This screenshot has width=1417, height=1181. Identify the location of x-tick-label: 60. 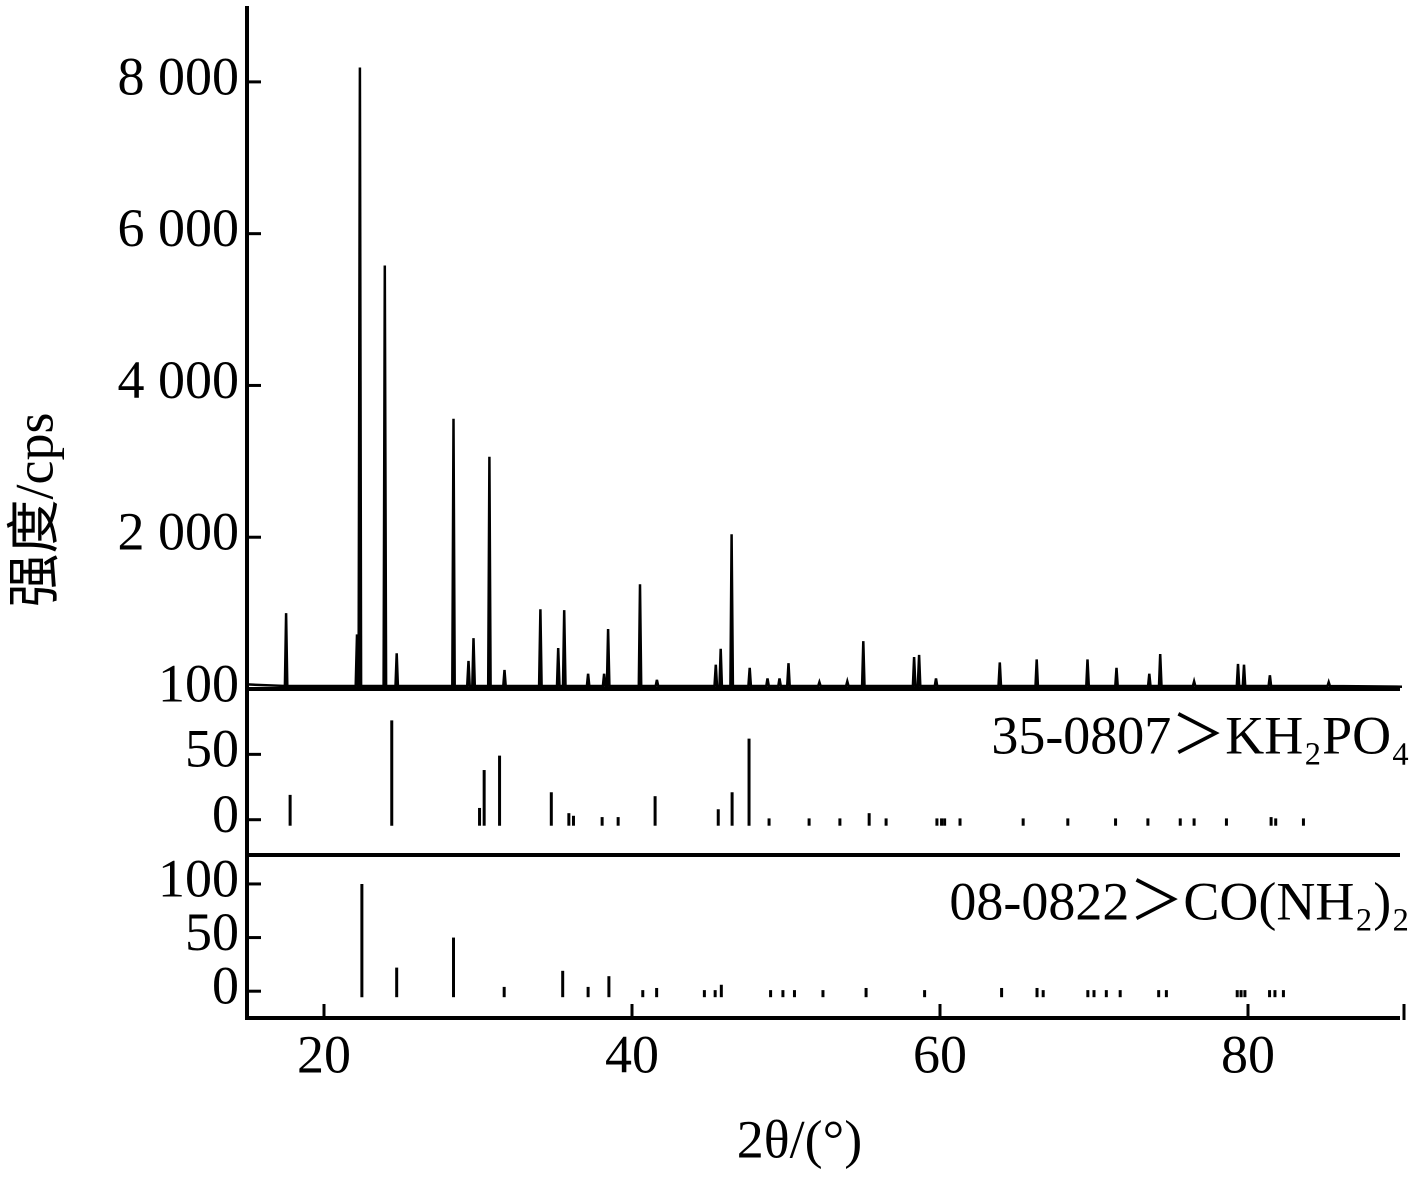
(940, 1054).